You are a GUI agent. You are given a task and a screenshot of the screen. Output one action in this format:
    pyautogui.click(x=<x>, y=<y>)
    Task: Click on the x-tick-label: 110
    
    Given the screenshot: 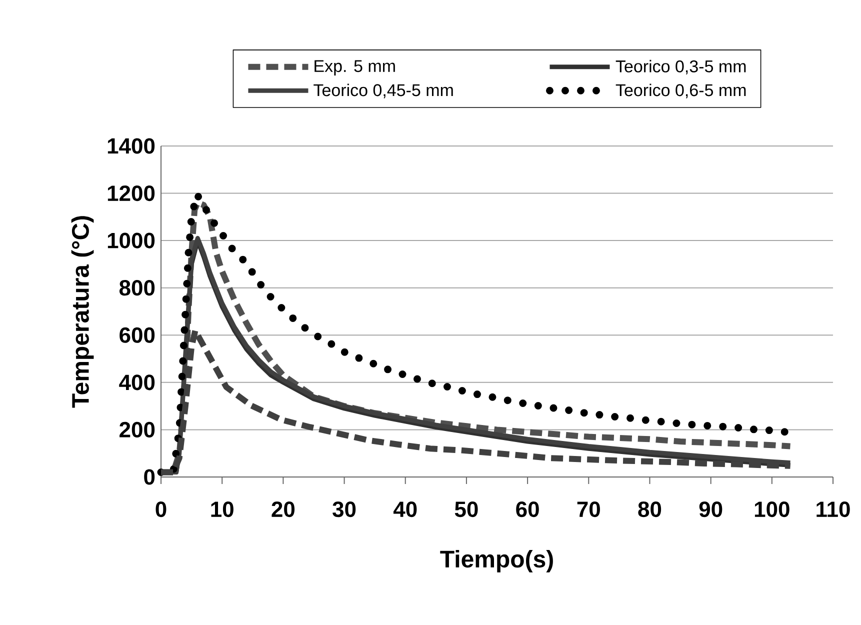 What is the action you would take?
    pyautogui.click(x=833, y=510)
    